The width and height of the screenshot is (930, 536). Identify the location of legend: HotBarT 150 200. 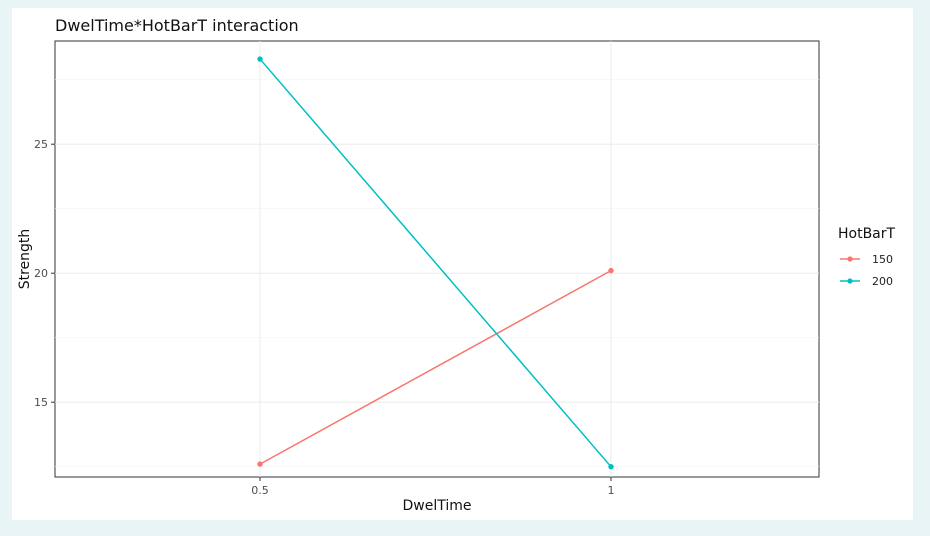
(867, 257).